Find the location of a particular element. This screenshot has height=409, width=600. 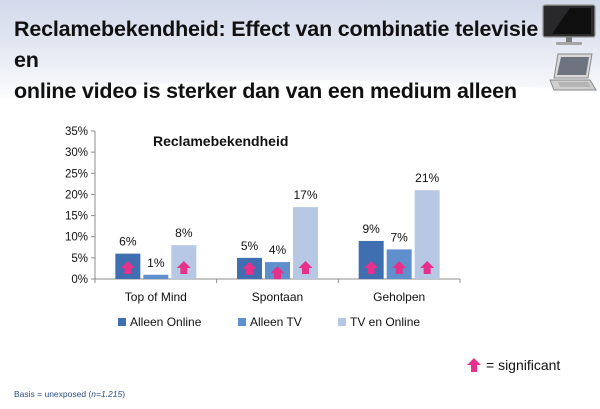

significance-label: = significant is located at coordinates (523, 365).